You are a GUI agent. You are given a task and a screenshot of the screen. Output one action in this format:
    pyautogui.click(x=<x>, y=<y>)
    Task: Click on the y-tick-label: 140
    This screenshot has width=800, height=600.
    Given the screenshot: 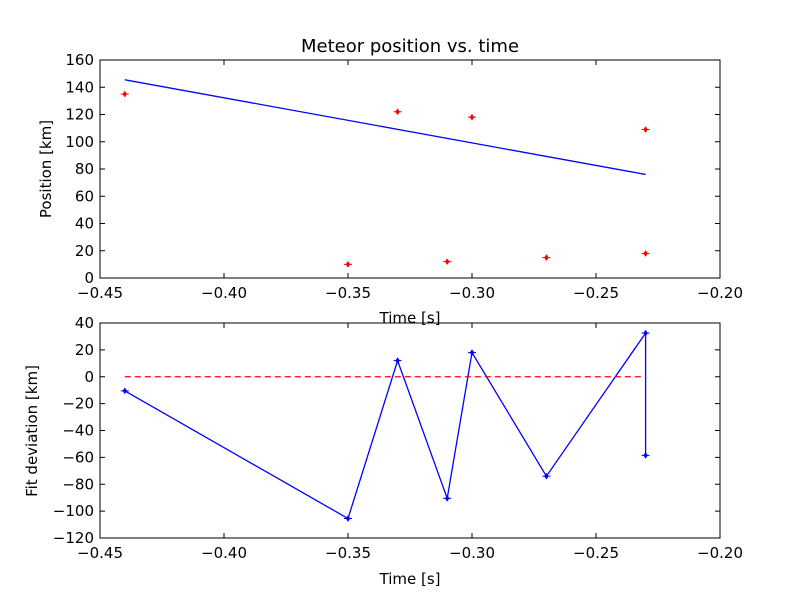 What is the action you would take?
    pyautogui.click(x=79, y=87)
    